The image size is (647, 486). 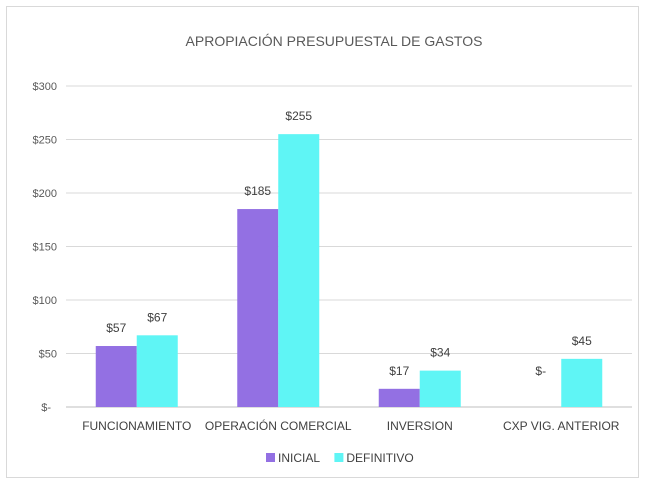 What do you see at coordinates (116, 328) in the screenshot?
I see `data-label: $57` at bounding box center [116, 328].